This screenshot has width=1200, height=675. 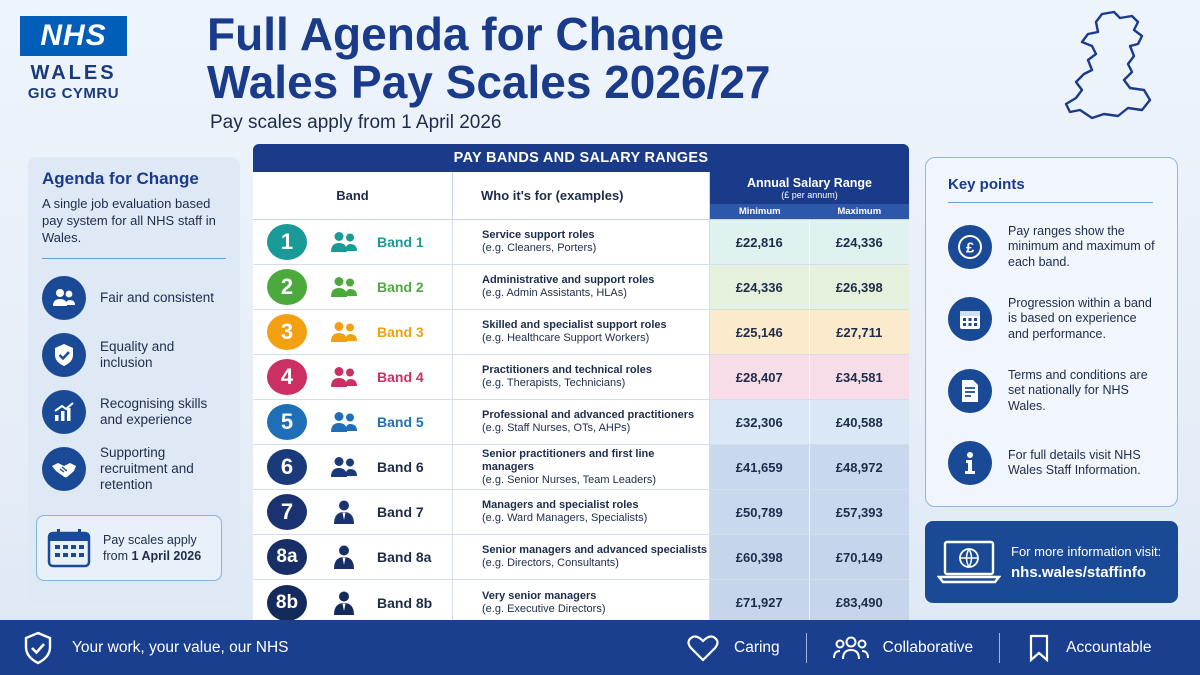 I want to click on key-points-title: Key points, so click(x=986, y=184).